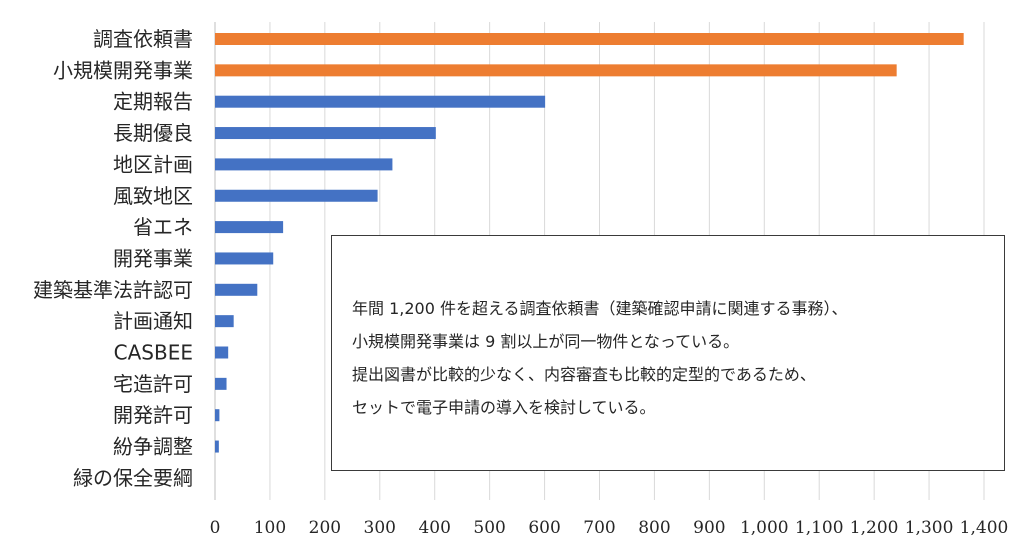 This screenshot has height=544, width=1024. I want to click on x-tick-label: 400, so click(434, 528).